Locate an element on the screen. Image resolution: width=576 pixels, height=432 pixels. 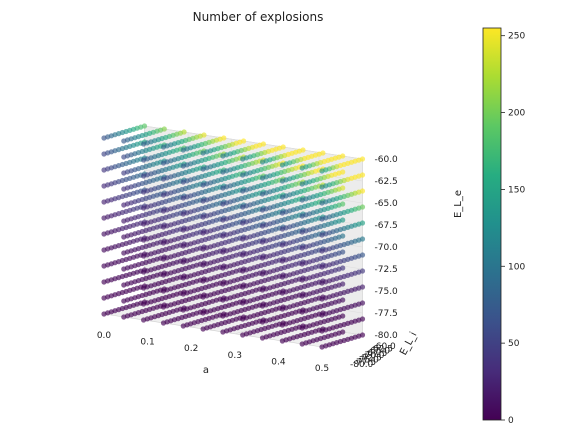
chart-title: Number of explosions is located at coordinates (258, 17).